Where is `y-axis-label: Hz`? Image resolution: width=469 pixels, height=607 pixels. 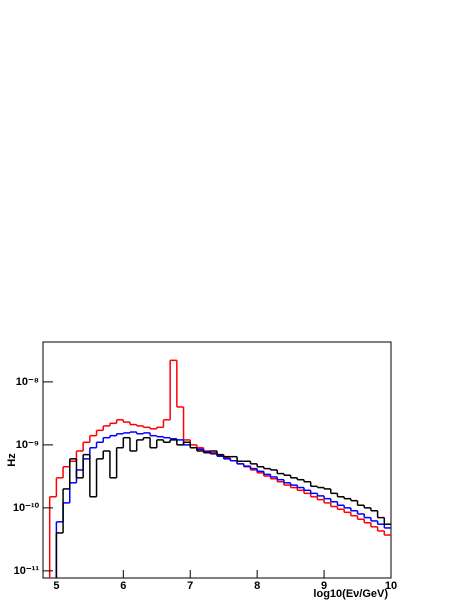 y-axis-label: Hz is located at coordinates (12, 460).